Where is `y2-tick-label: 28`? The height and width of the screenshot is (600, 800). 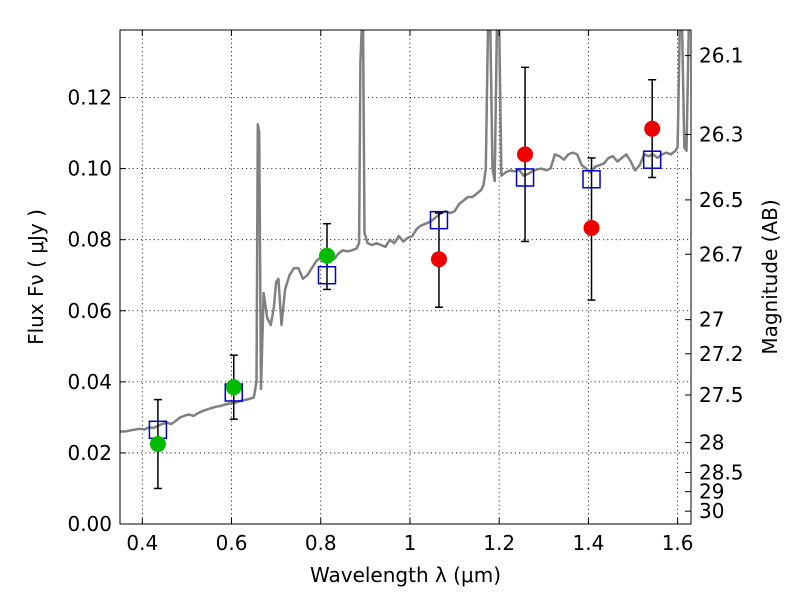 y2-tick-label: 28 is located at coordinates (711, 443).